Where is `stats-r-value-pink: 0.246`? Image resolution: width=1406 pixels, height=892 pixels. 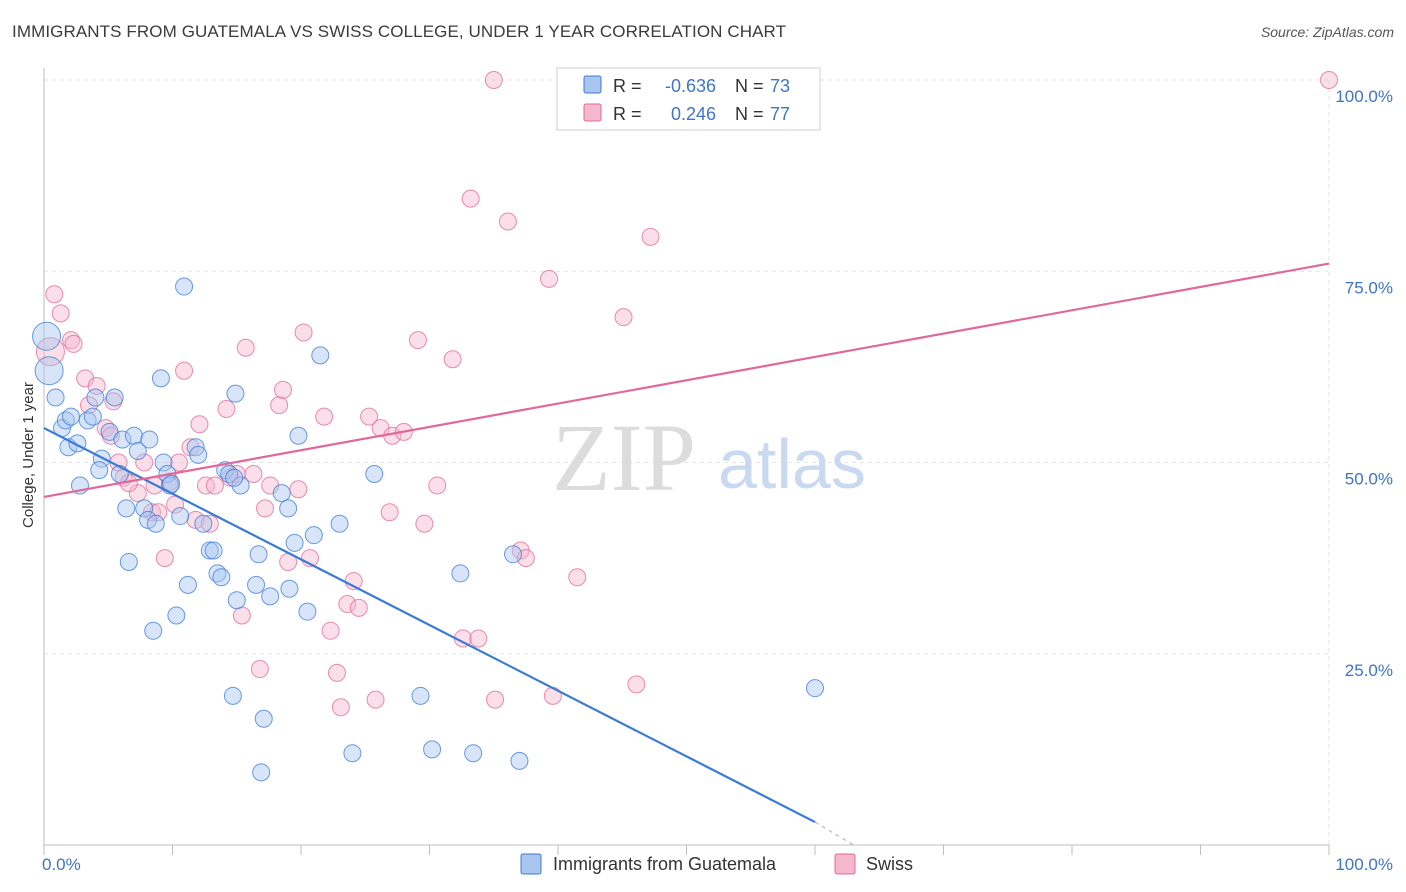
stats-r-value-pink: 0.246 is located at coordinates (693, 114).